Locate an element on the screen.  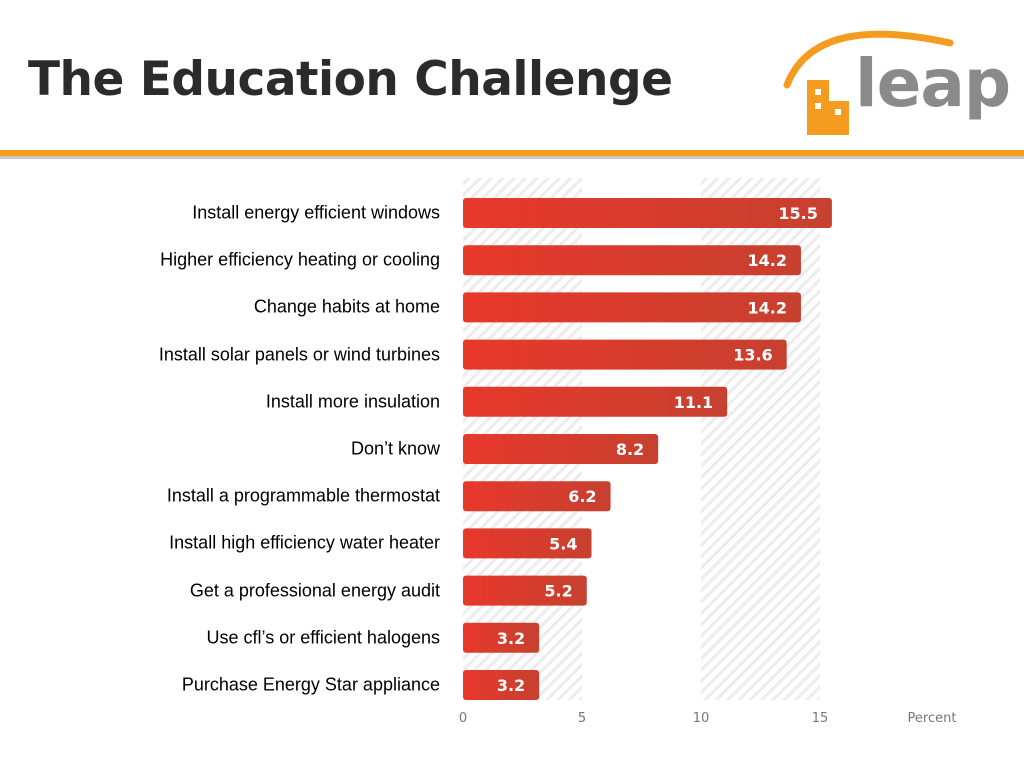
category-label: Don’t know is located at coordinates (395, 448).